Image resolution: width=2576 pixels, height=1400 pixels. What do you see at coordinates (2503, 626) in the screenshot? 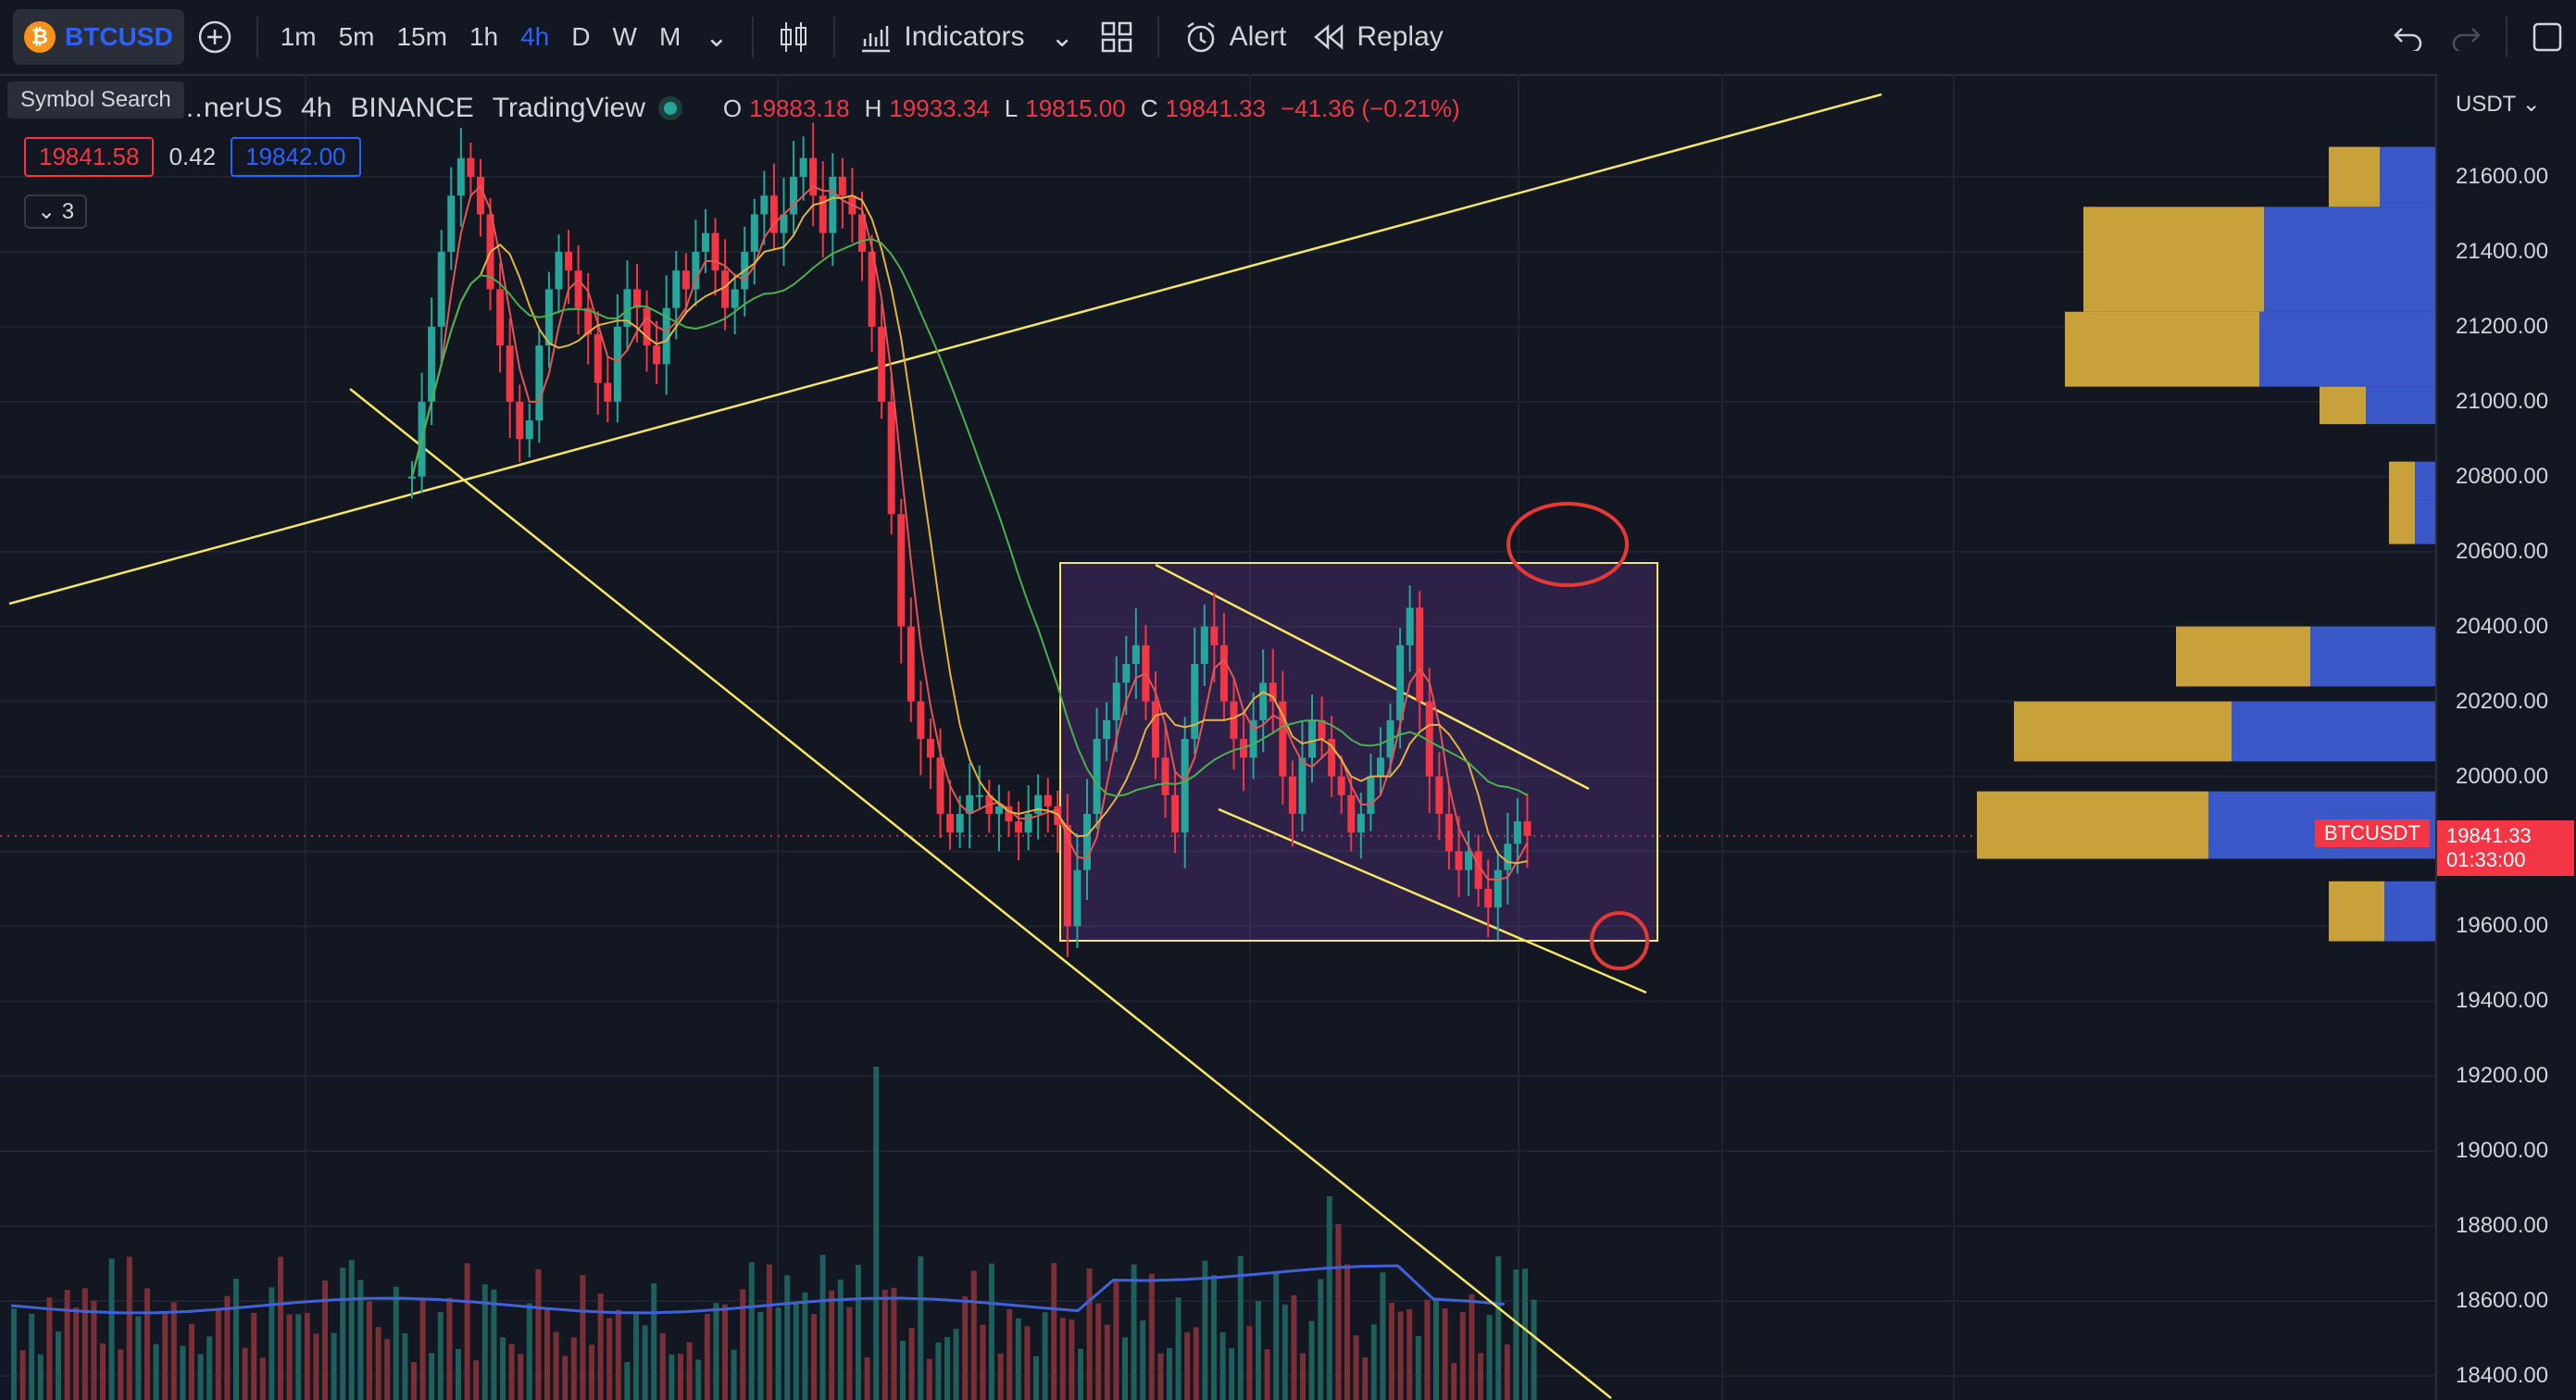
I see `price-axis-label: 20400.00` at bounding box center [2503, 626].